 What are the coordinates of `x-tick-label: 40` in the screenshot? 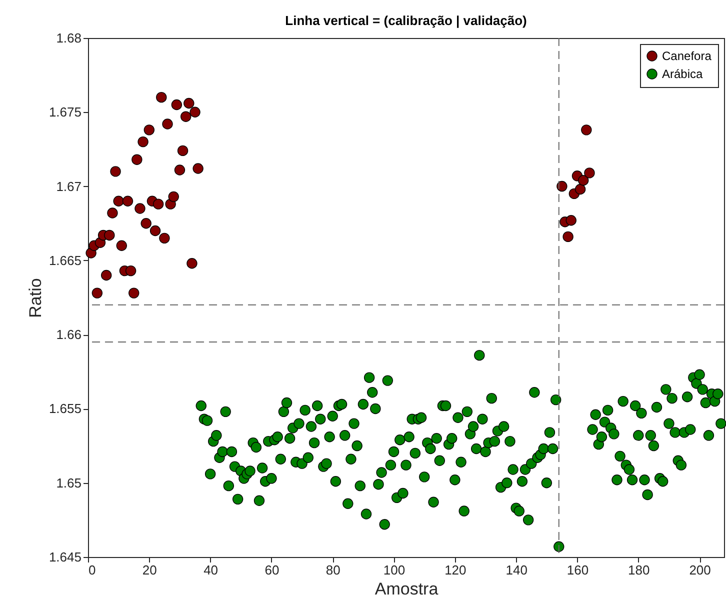 It's located at (211, 570).